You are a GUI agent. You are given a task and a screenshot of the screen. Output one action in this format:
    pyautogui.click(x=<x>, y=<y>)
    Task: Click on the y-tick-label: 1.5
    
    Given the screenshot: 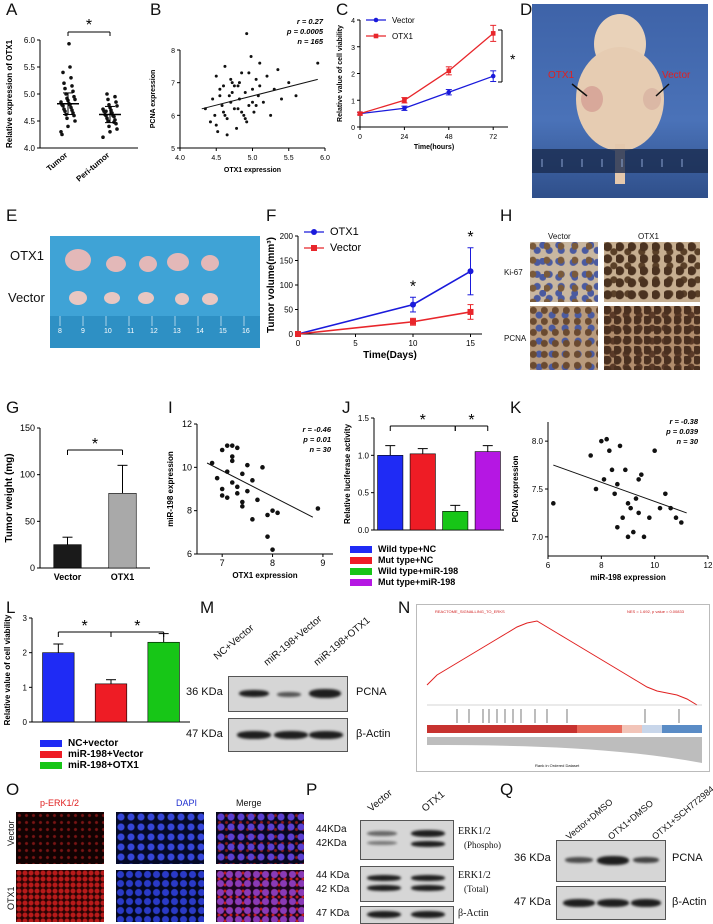 What is the action you would take?
    pyautogui.click(x=364, y=418)
    